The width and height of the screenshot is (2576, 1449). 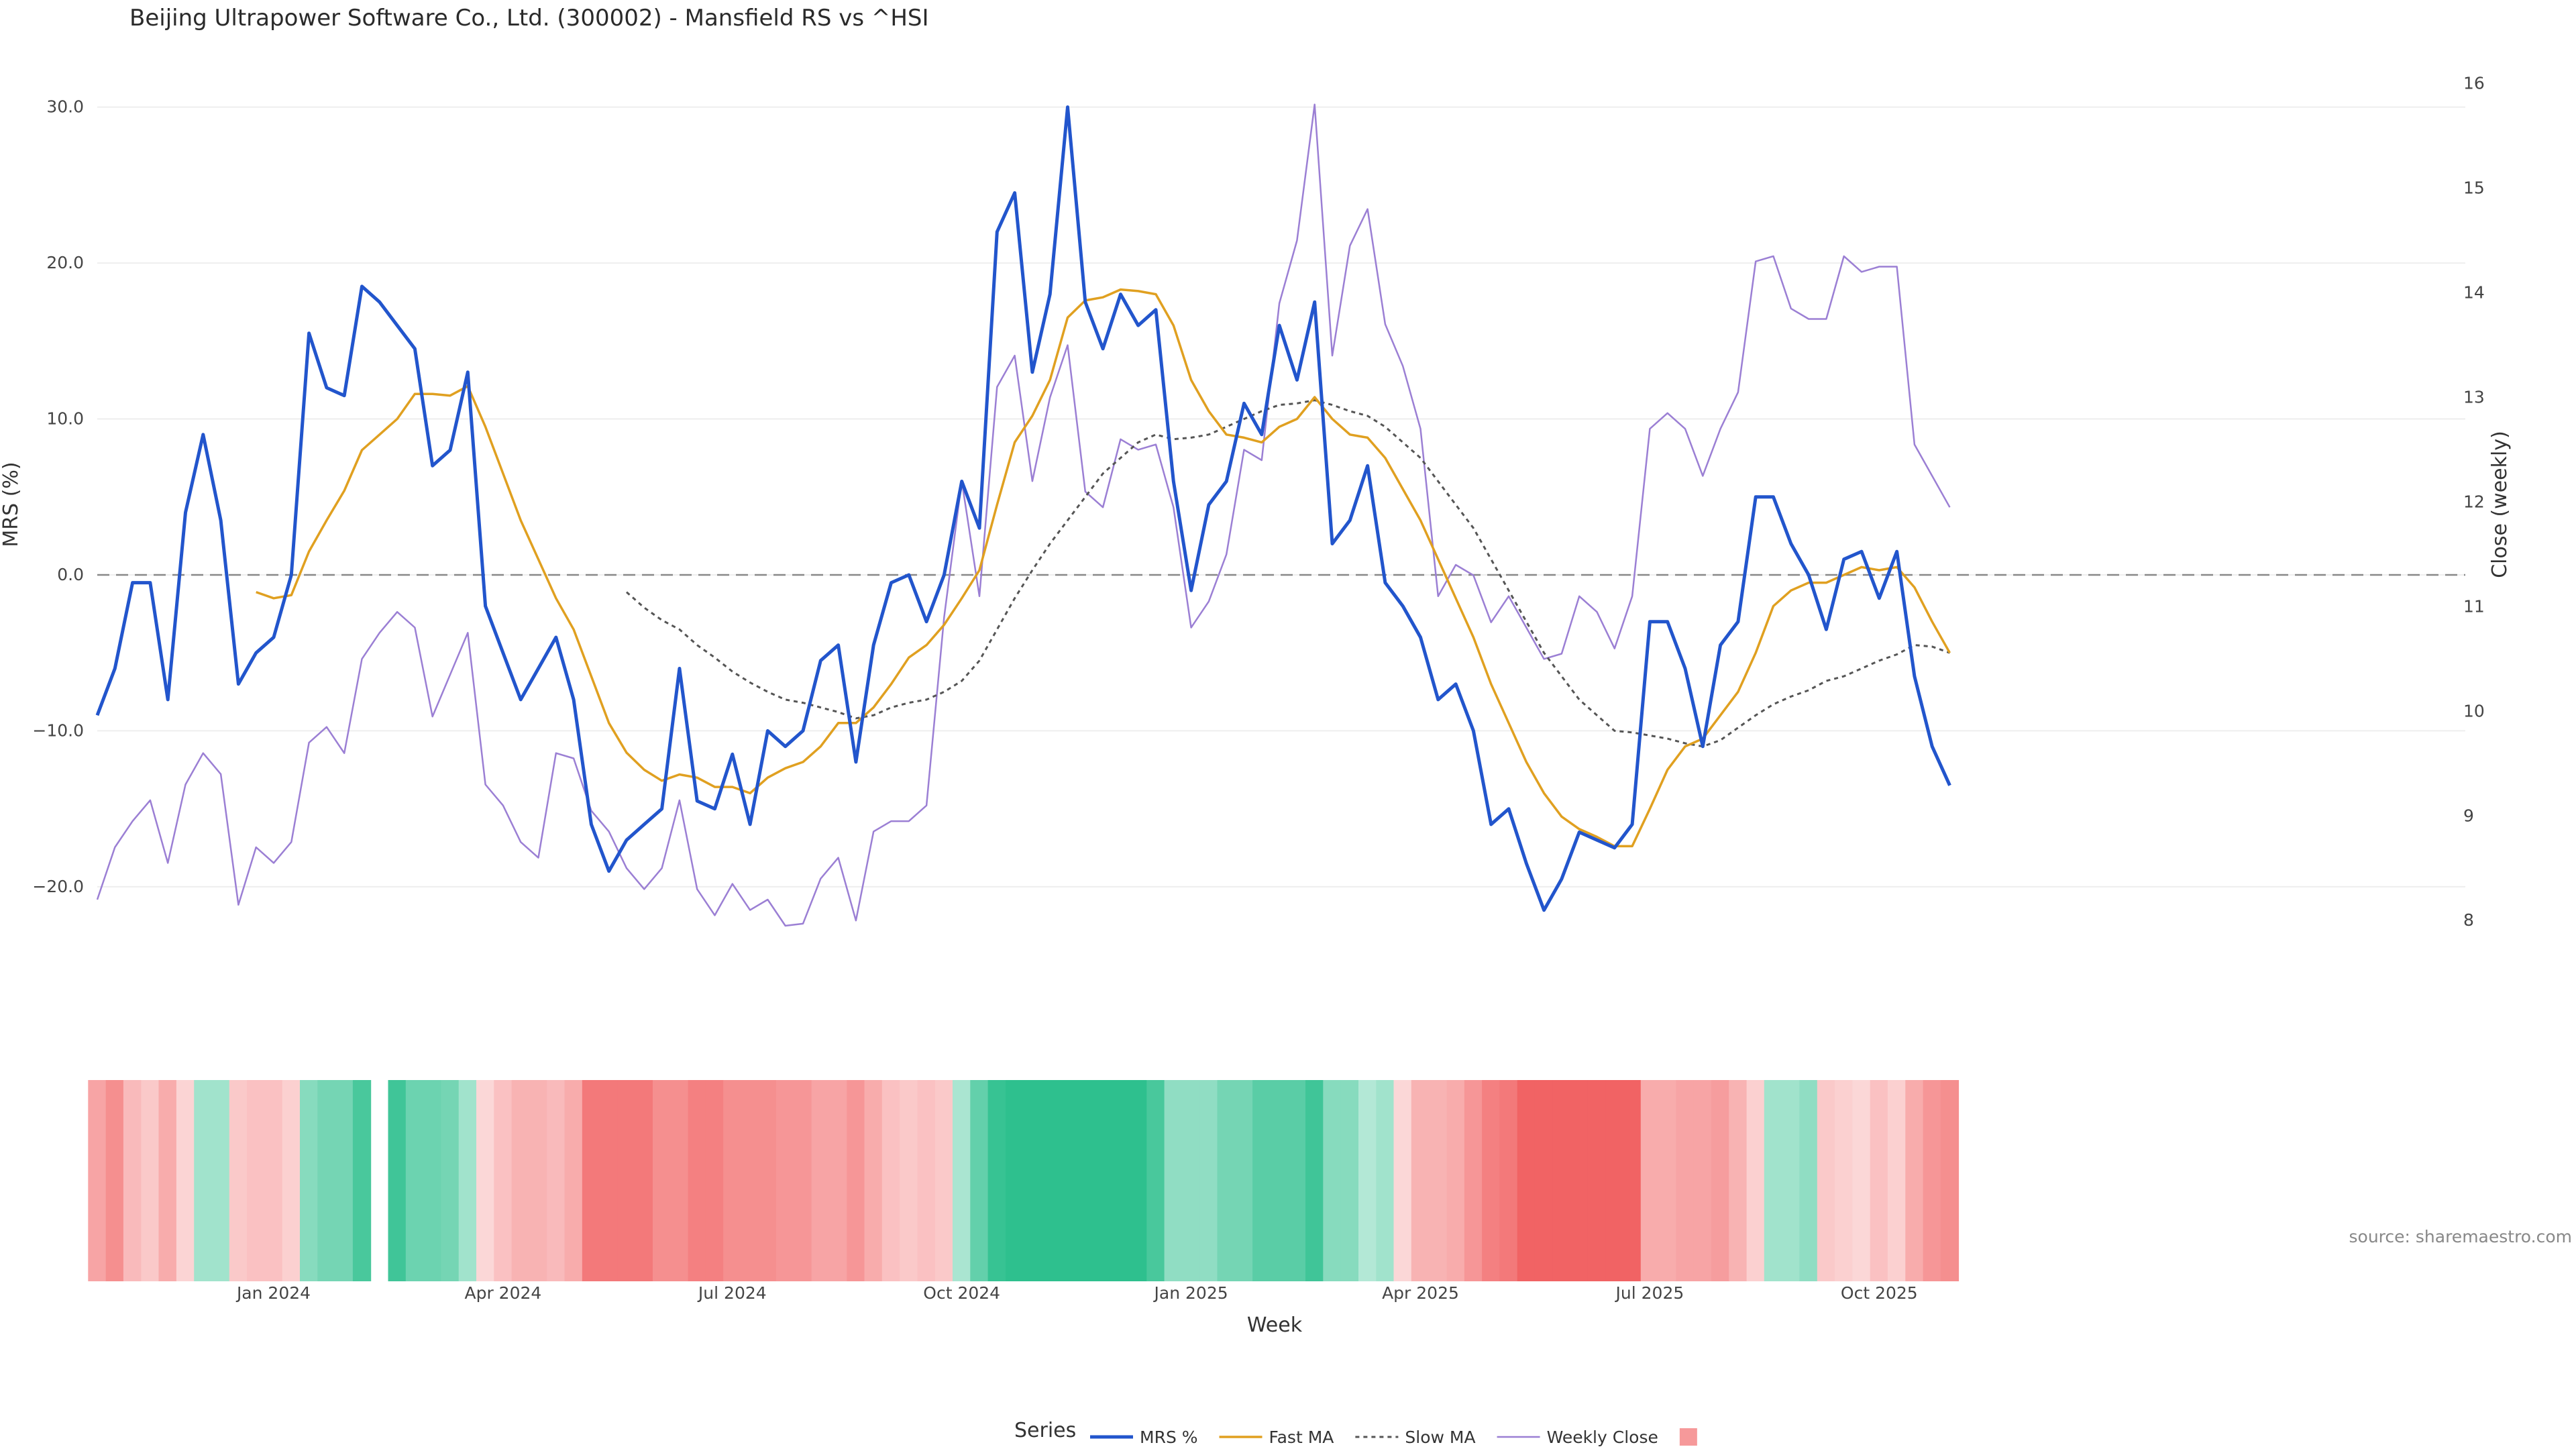 I want to click on x-tick-label: Oct 2025, so click(x=1879, y=1293).